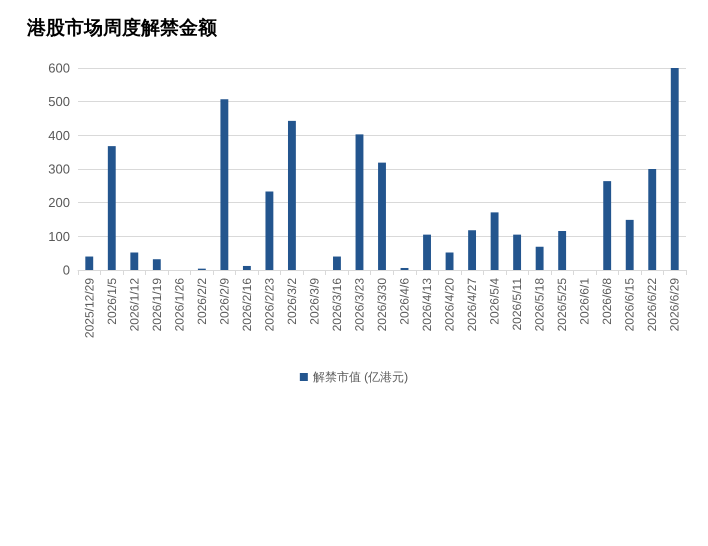 This screenshot has height=546, width=708. I want to click on x-tick-label: 2026/2/9, so click(224, 301).